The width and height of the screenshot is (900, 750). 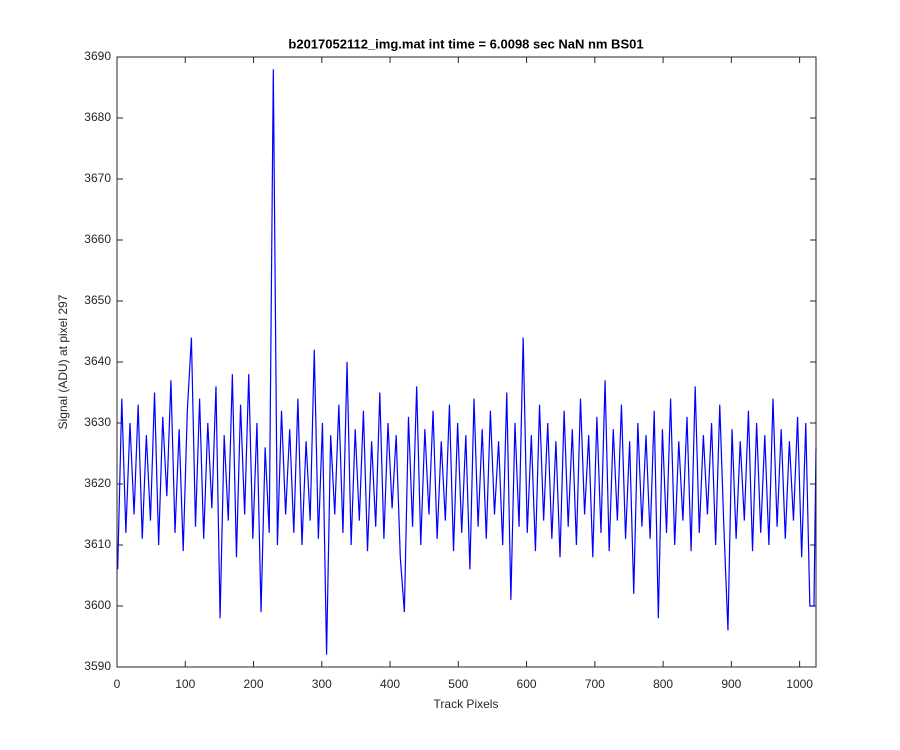 What do you see at coordinates (663, 684) in the screenshot?
I see `x-tick-label: 800` at bounding box center [663, 684].